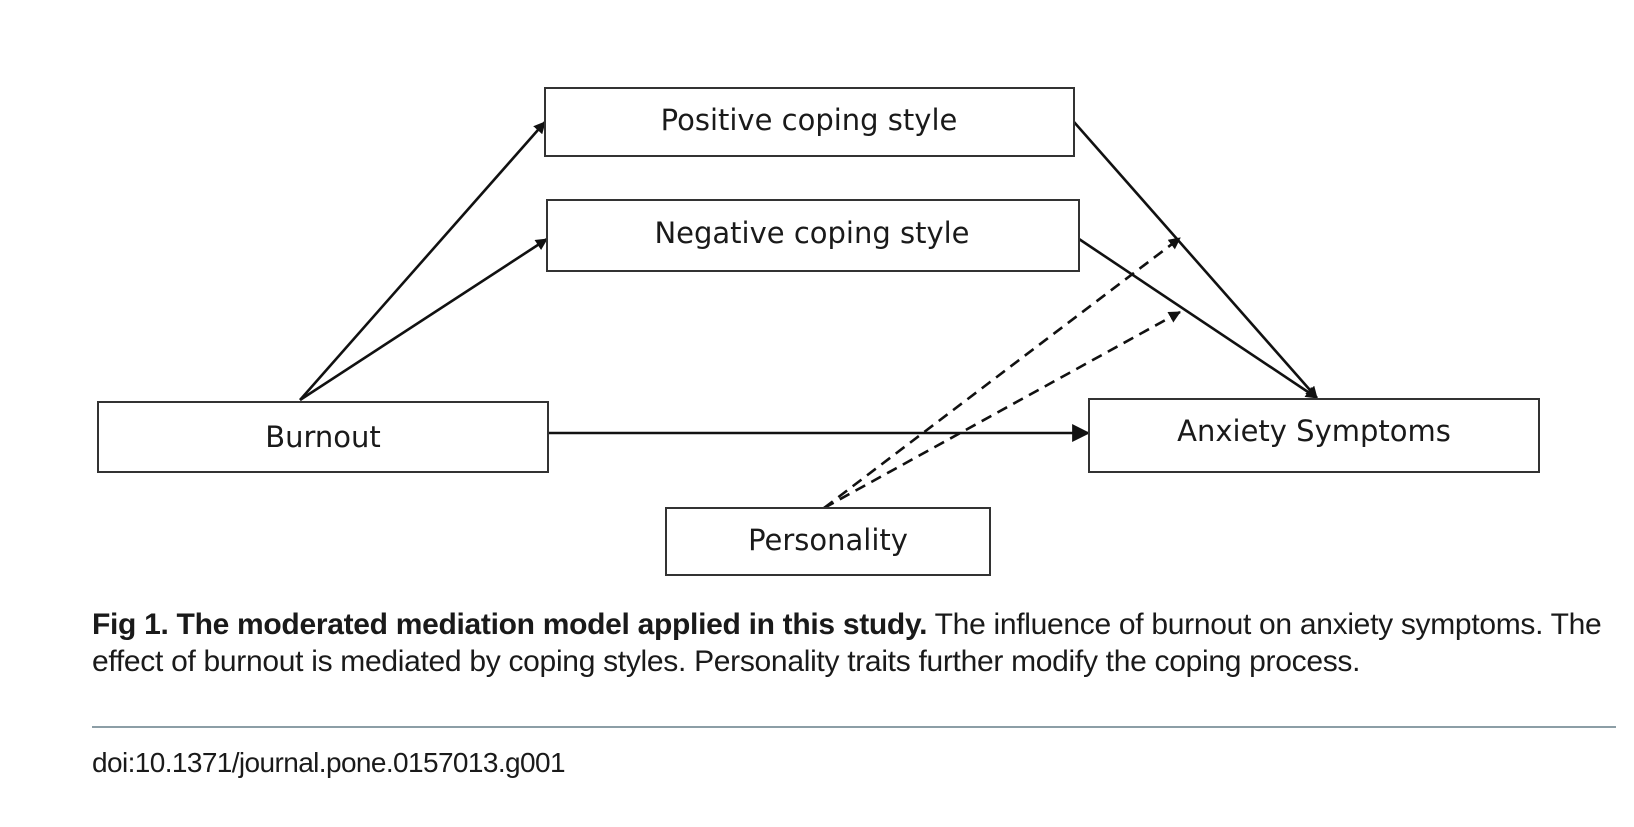  I want to click on caption-divider, so click(854, 727).